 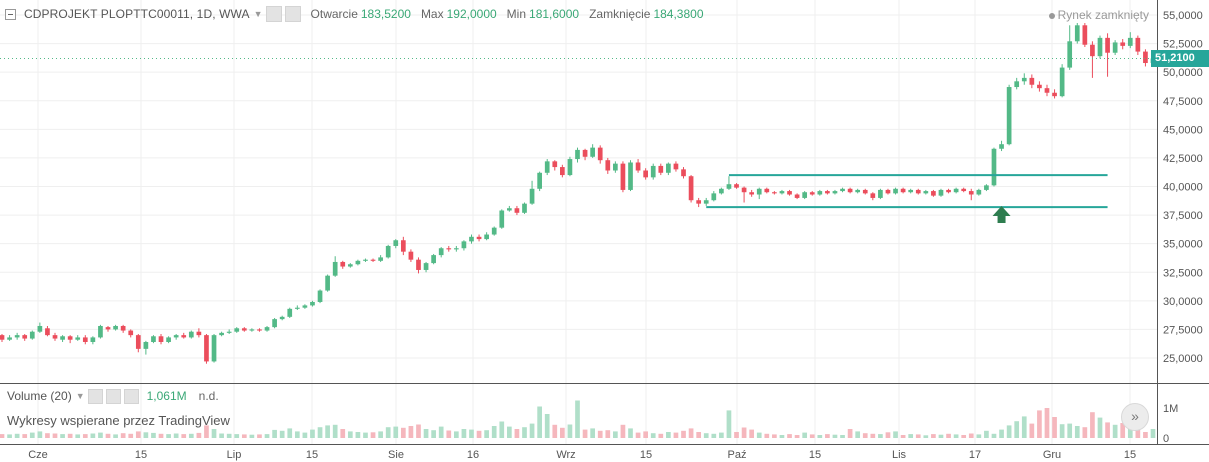 I want to click on volume-title: Volume (20), so click(x=39, y=396).